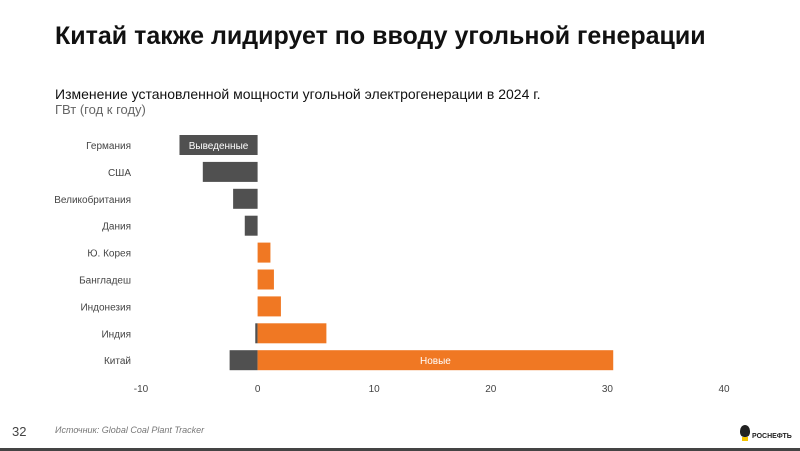  I want to click on series-label-retired: Выведенные, so click(219, 146).